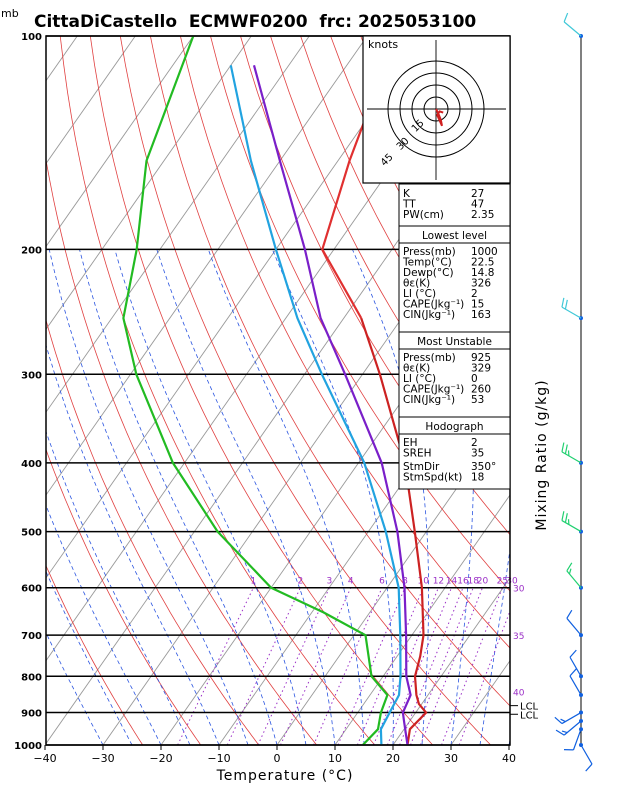  I want to click on panel-label: SREH, so click(417, 454).